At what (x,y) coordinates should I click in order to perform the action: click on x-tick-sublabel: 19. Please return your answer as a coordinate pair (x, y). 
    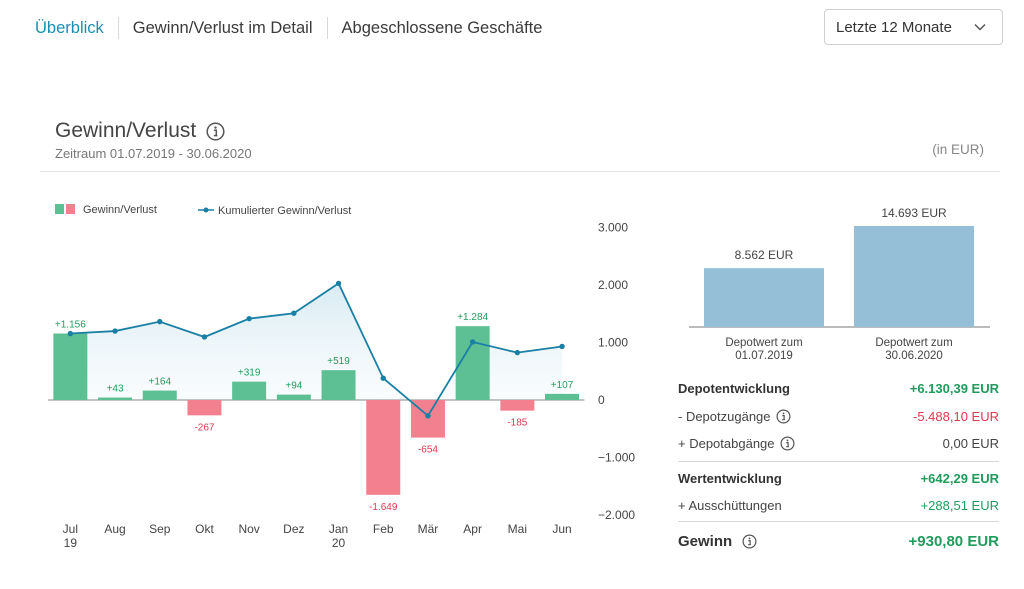
    Looking at the image, I should click on (71, 543).